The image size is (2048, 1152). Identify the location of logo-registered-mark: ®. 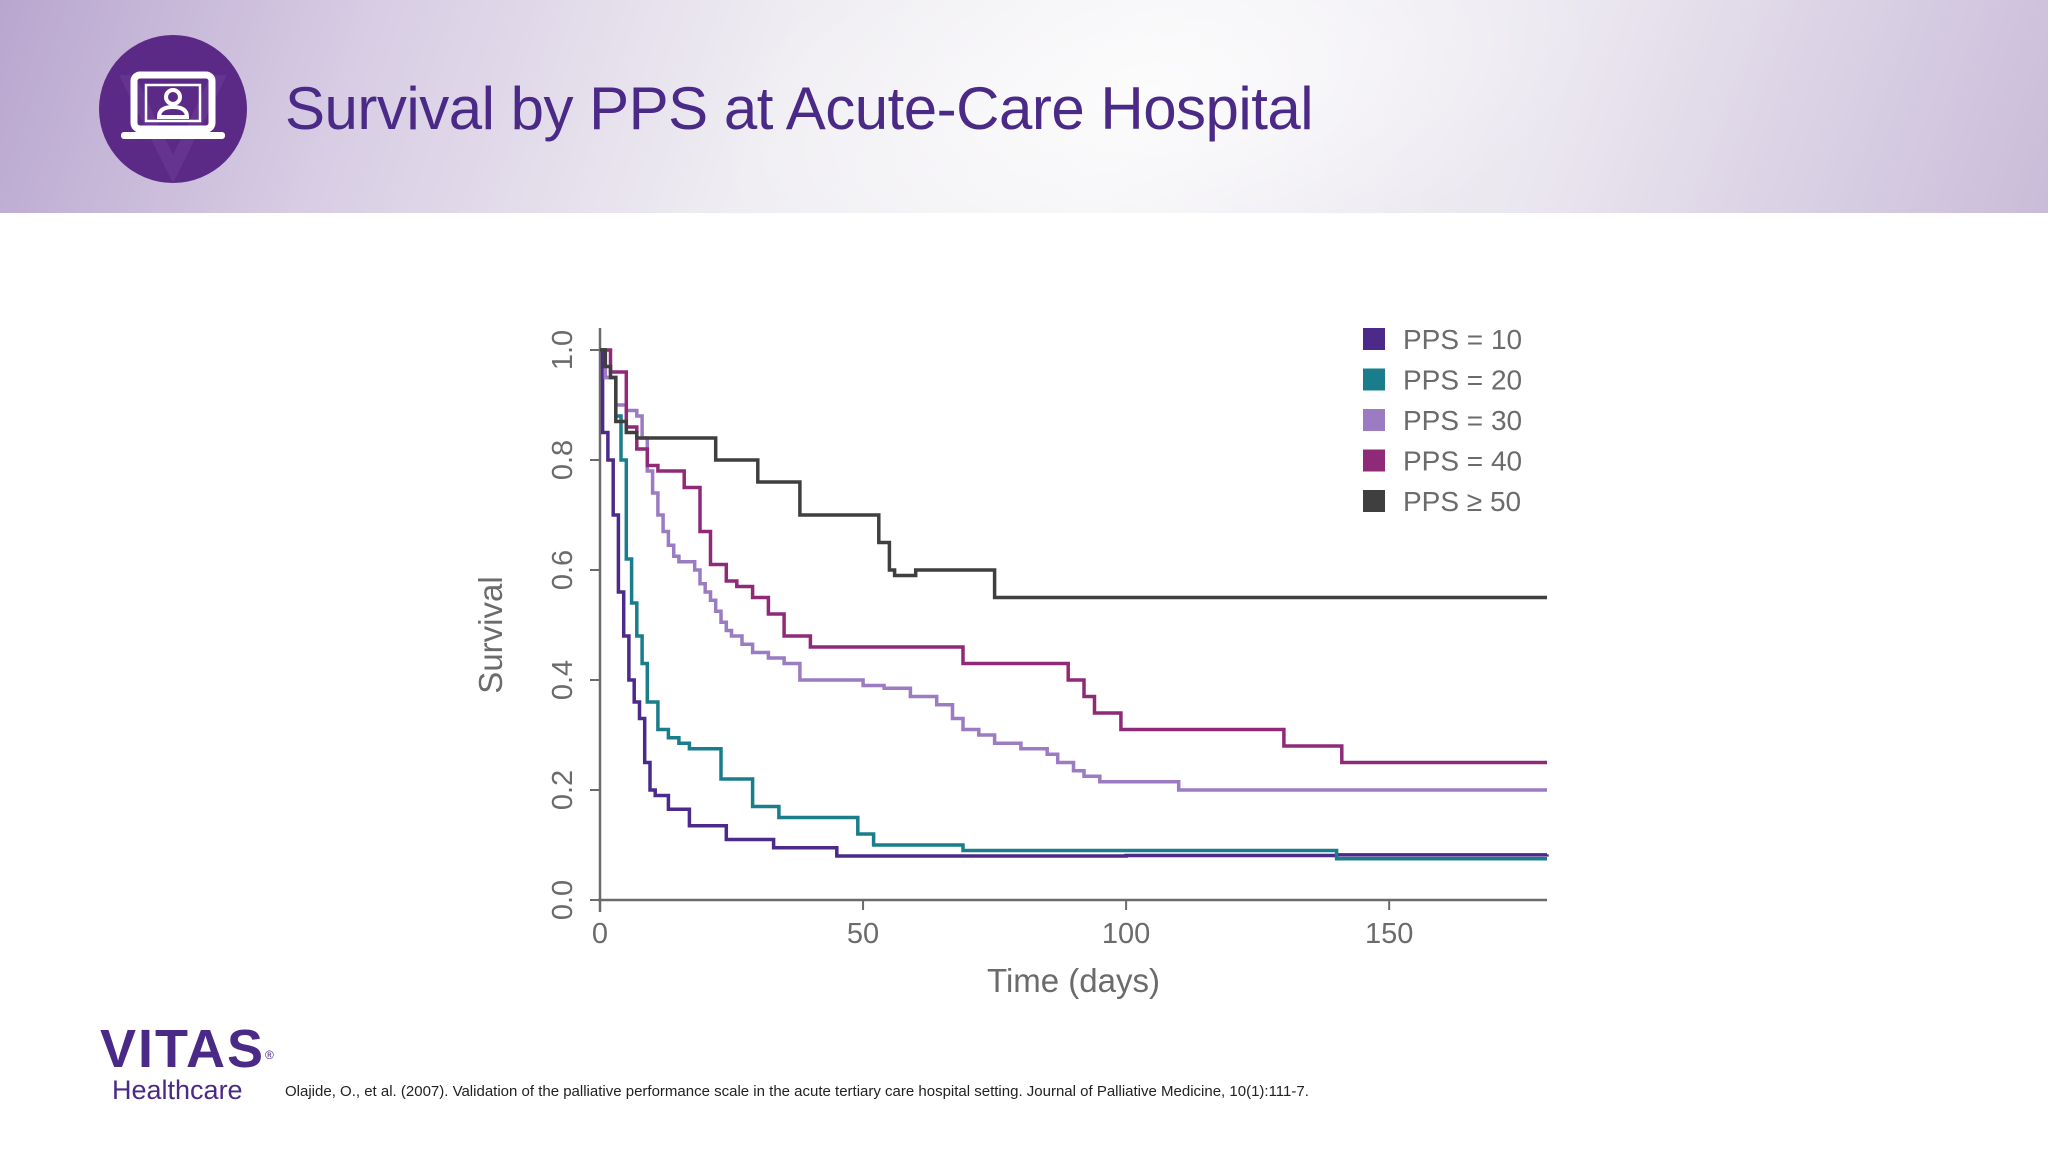
(270, 1055).